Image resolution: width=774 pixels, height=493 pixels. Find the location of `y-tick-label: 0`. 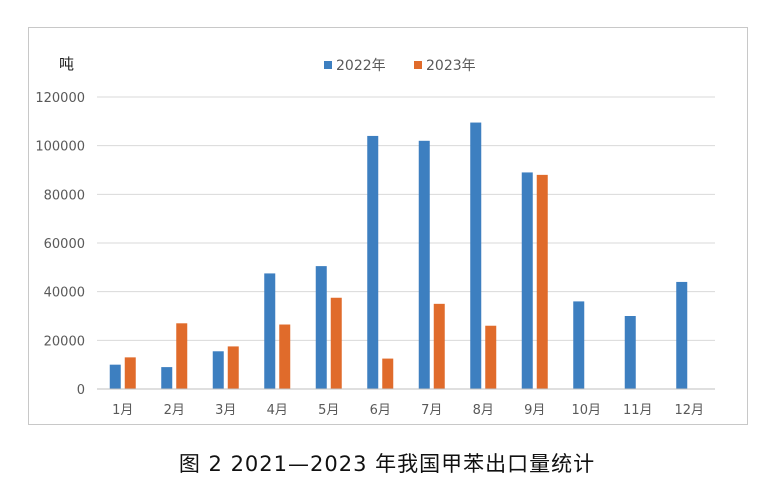

y-tick-label: 0 is located at coordinates (81, 390).